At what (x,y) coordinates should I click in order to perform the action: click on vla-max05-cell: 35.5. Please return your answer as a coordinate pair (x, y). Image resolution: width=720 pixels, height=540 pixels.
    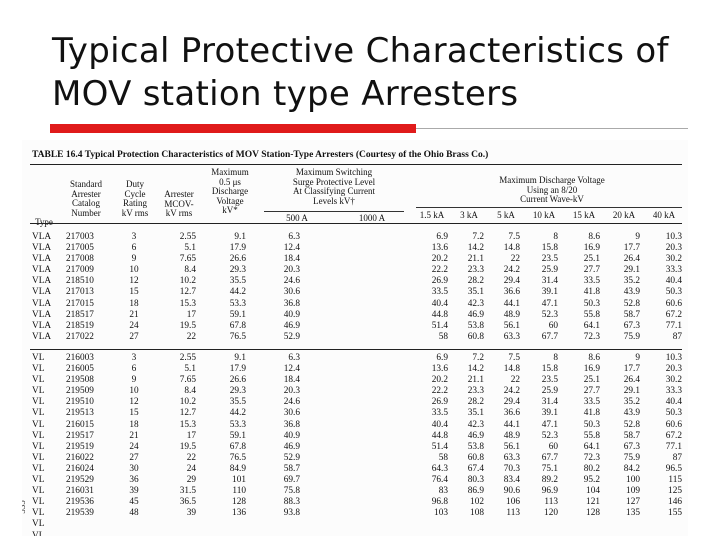
    Looking at the image, I should click on (237, 281).